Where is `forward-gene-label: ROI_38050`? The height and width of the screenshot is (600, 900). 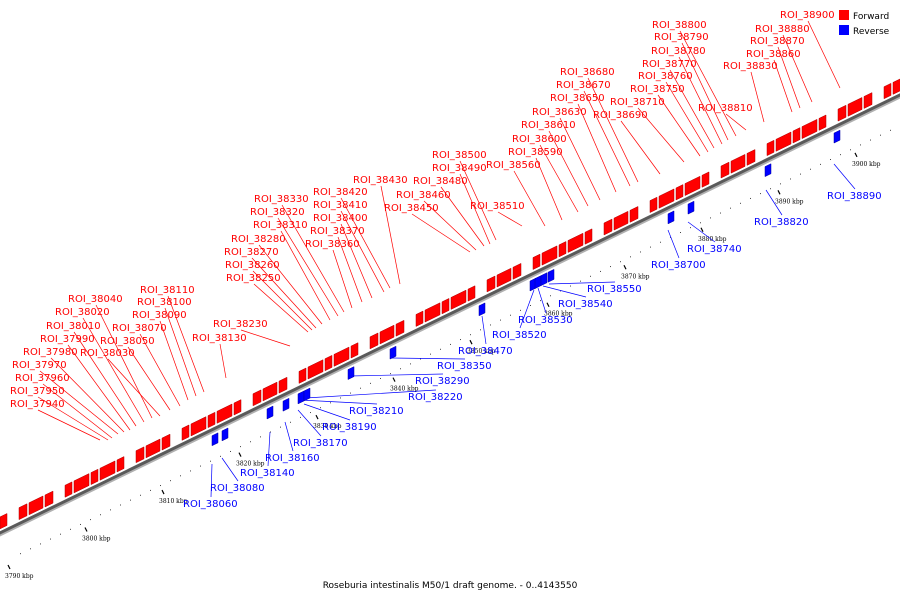 forward-gene-label: ROI_38050 is located at coordinates (127, 341).